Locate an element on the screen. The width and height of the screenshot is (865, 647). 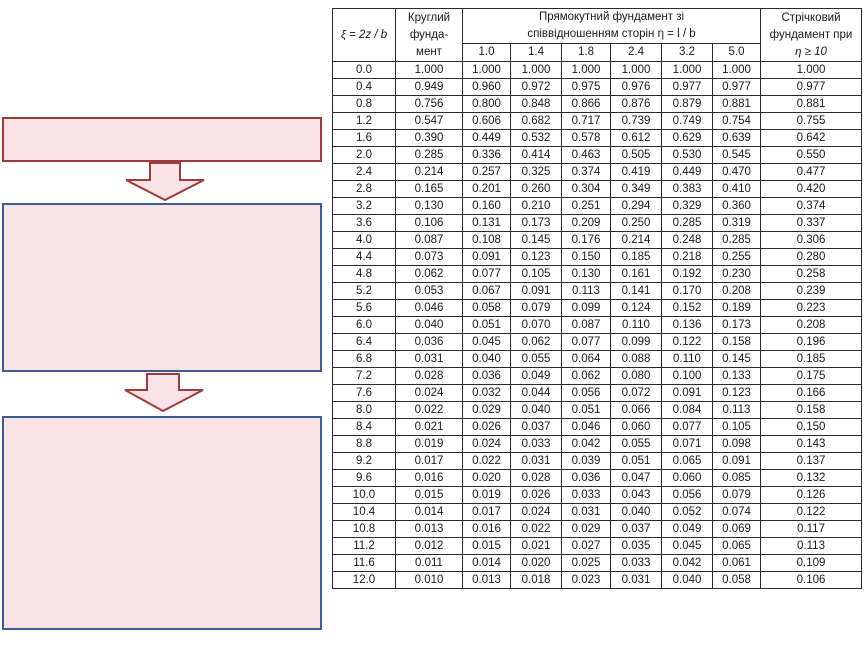
coefficient-cell: 0.196 is located at coordinates (811, 342).